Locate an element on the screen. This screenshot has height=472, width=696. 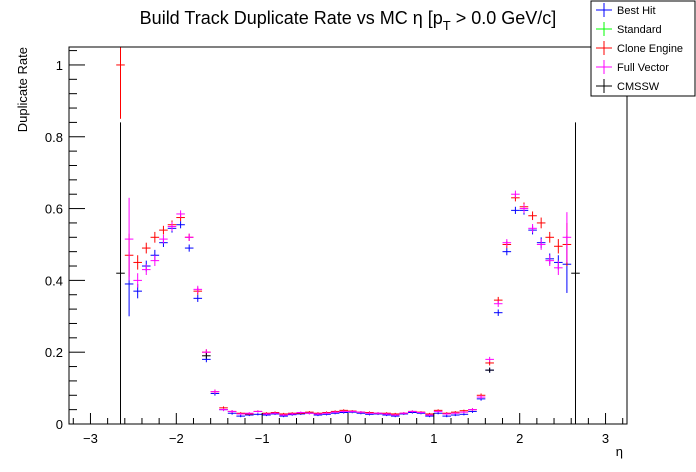
x-tick-label: 1 is located at coordinates (433, 438).